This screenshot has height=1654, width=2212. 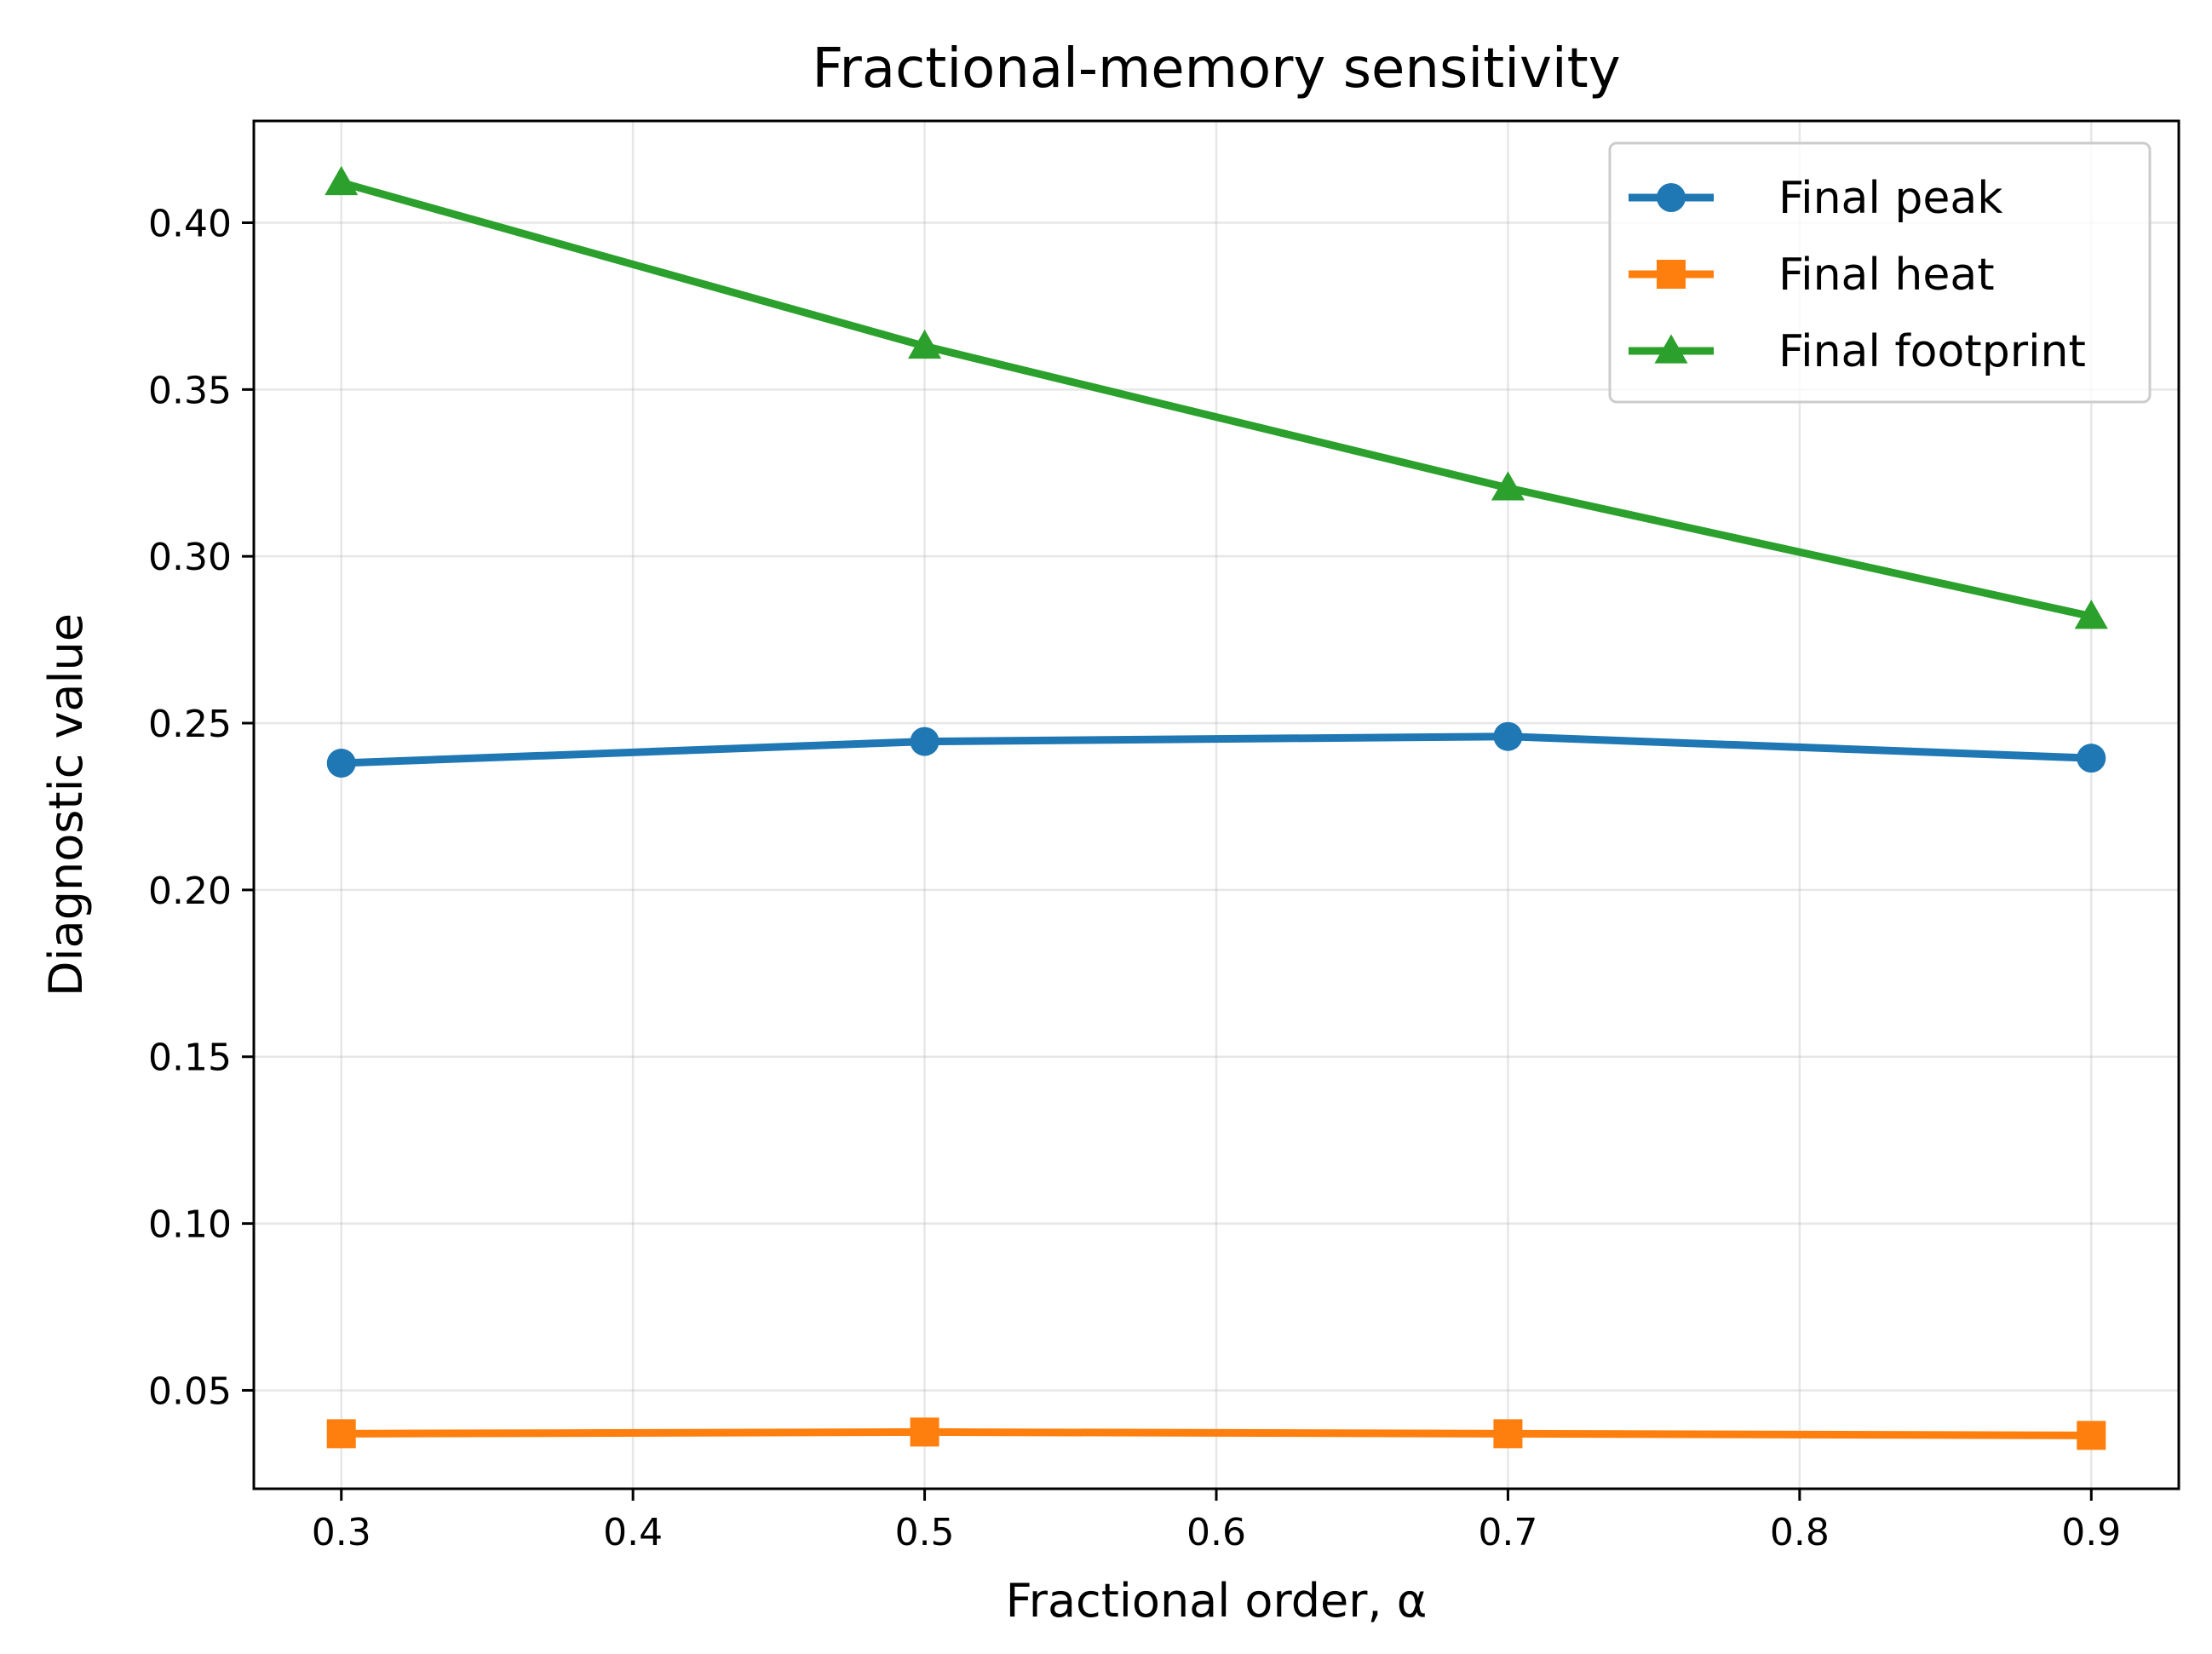 I want to click on series-final-peak, so click(x=1216, y=749).